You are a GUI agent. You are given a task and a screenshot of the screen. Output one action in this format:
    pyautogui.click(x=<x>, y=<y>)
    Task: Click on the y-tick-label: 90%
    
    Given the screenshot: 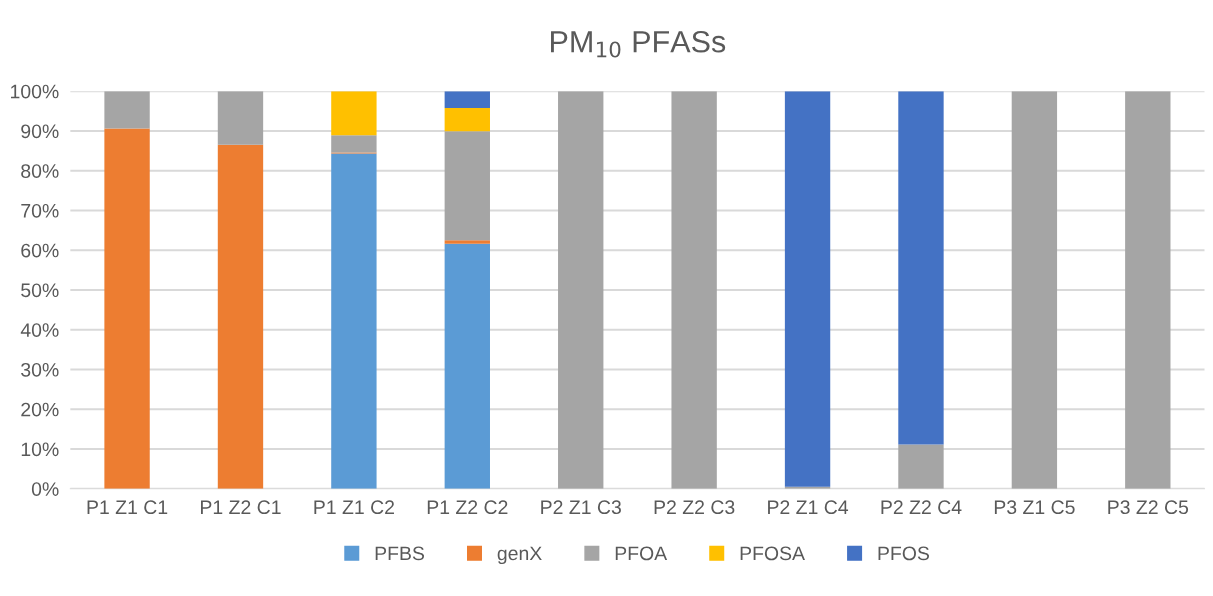 What is the action you would take?
    pyautogui.click(x=40, y=131)
    